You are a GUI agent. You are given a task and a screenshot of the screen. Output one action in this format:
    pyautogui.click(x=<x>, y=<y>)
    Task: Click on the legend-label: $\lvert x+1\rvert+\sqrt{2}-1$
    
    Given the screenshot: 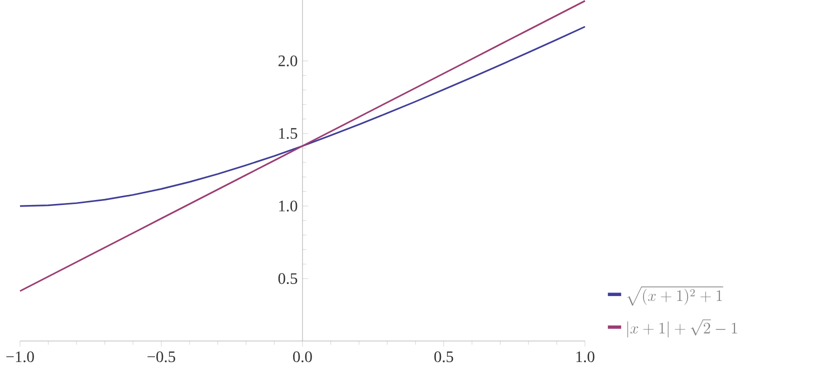 What is the action you would take?
    pyautogui.click(x=682, y=329)
    